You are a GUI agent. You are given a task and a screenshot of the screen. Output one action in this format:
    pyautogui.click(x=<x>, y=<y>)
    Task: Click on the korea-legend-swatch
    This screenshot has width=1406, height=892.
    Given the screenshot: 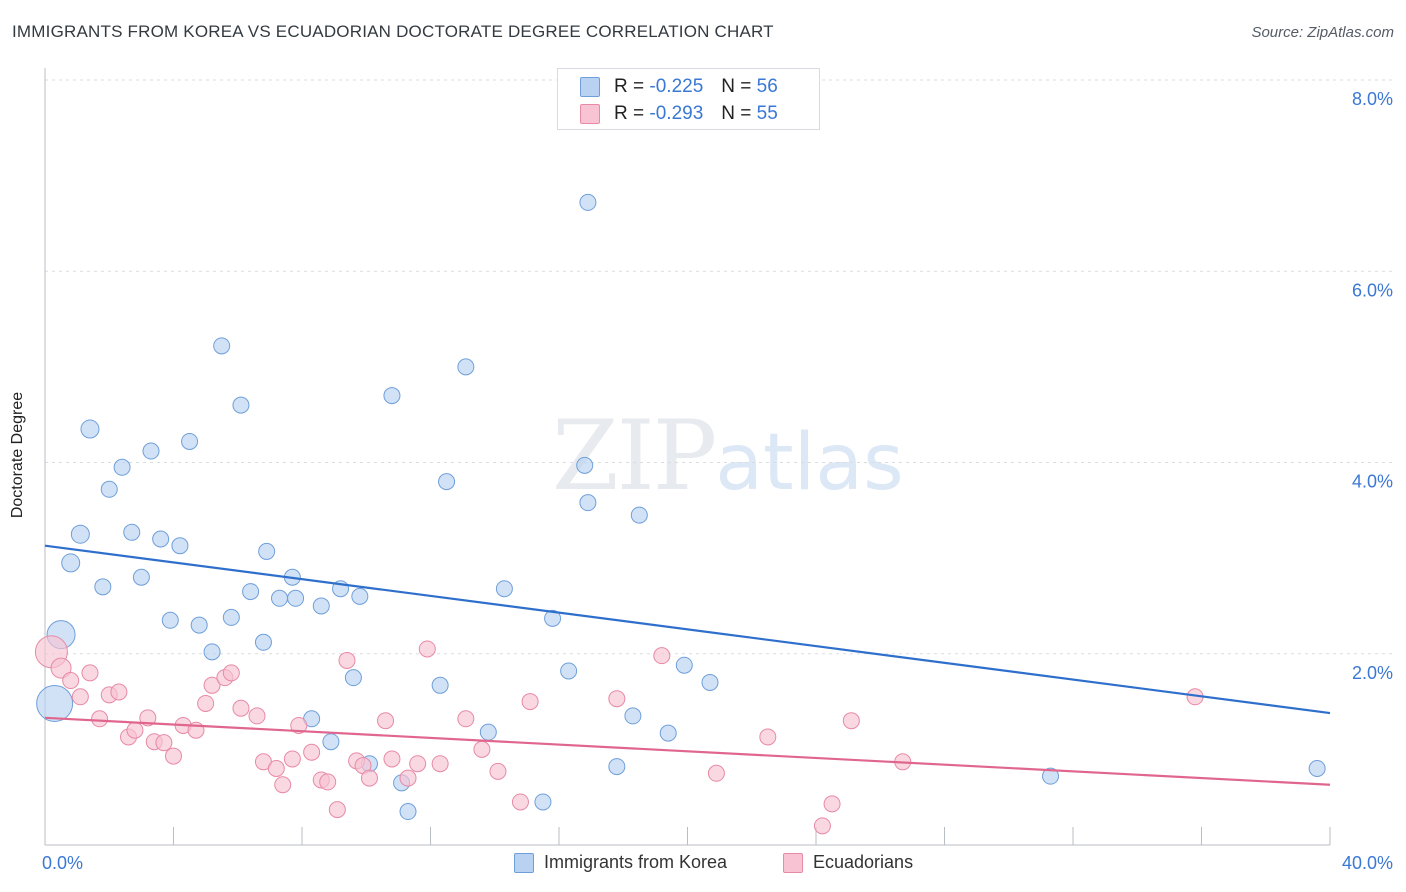 What is the action you would take?
    pyautogui.click(x=524, y=862)
    